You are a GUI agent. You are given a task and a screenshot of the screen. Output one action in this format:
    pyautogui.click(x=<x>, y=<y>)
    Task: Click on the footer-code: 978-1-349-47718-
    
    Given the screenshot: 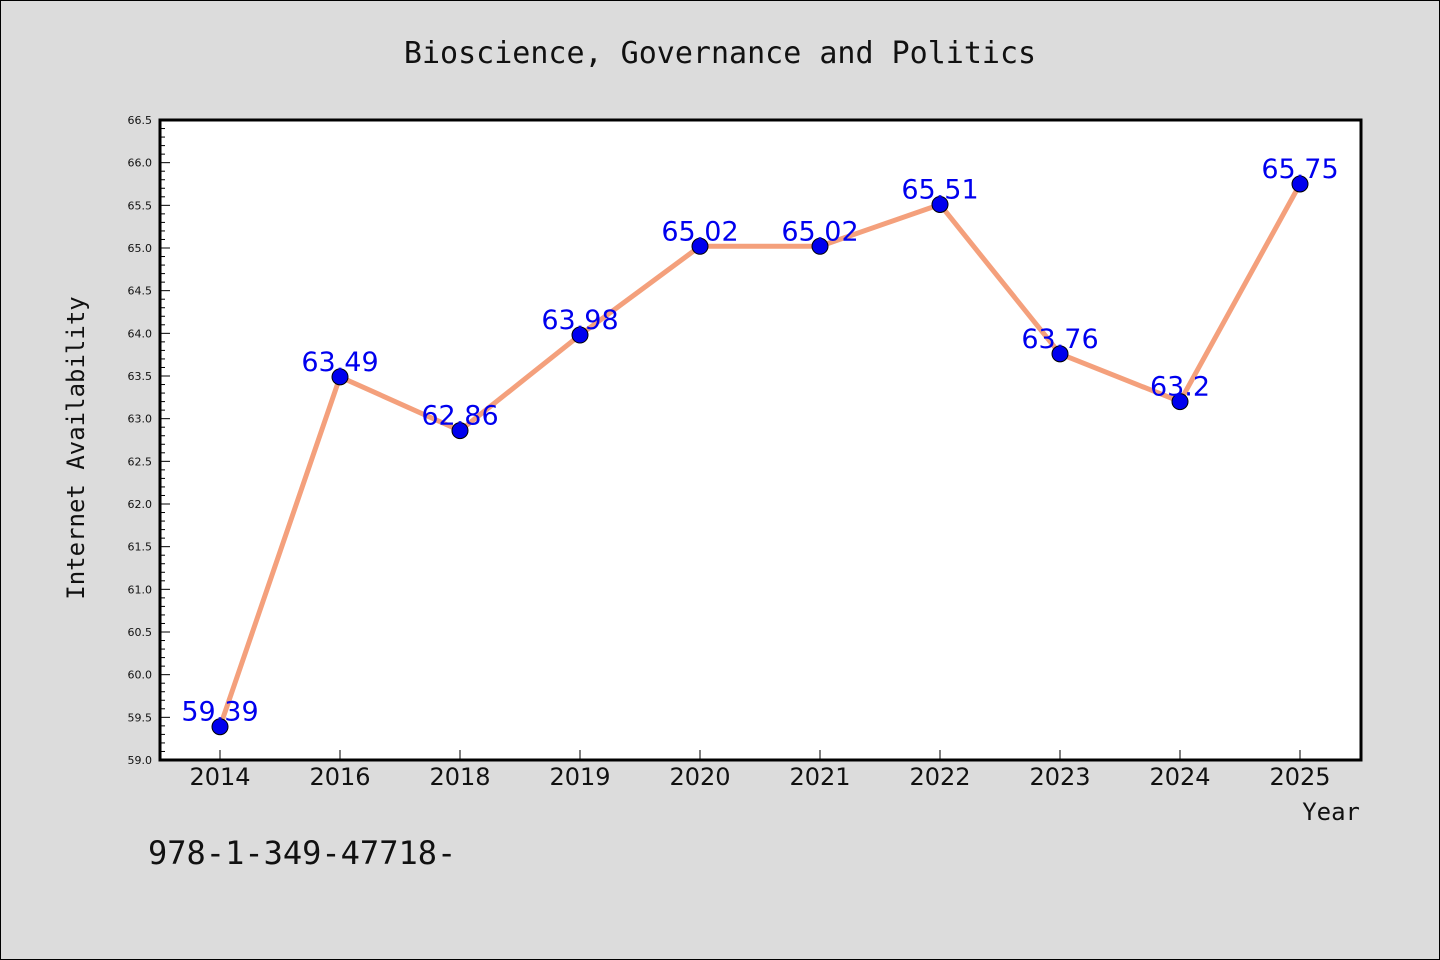 What is the action you would take?
    pyautogui.click(x=302, y=853)
    